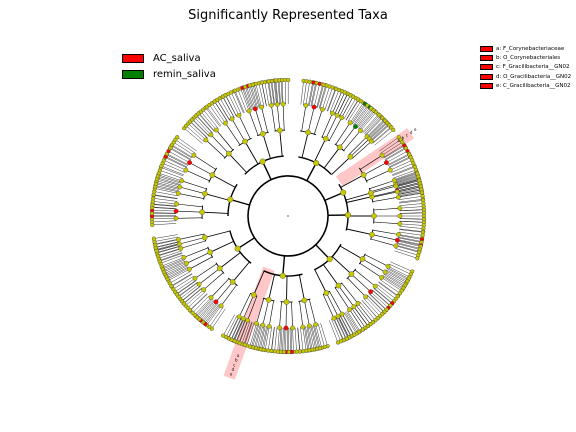 This screenshot has width=576, height=432. What do you see at coordinates (528, 57) in the screenshot?
I see `taxa-key-label: b: O_Corynebacteriales` at bounding box center [528, 57].